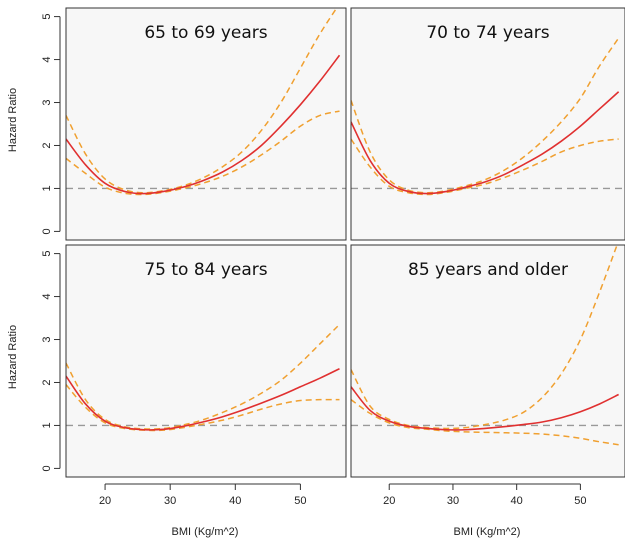  What do you see at coordinates (13, 357) in the screenshot?
I see `y-axis-label-bottom: Hazard Ratio` at bounding box center [13, 357].